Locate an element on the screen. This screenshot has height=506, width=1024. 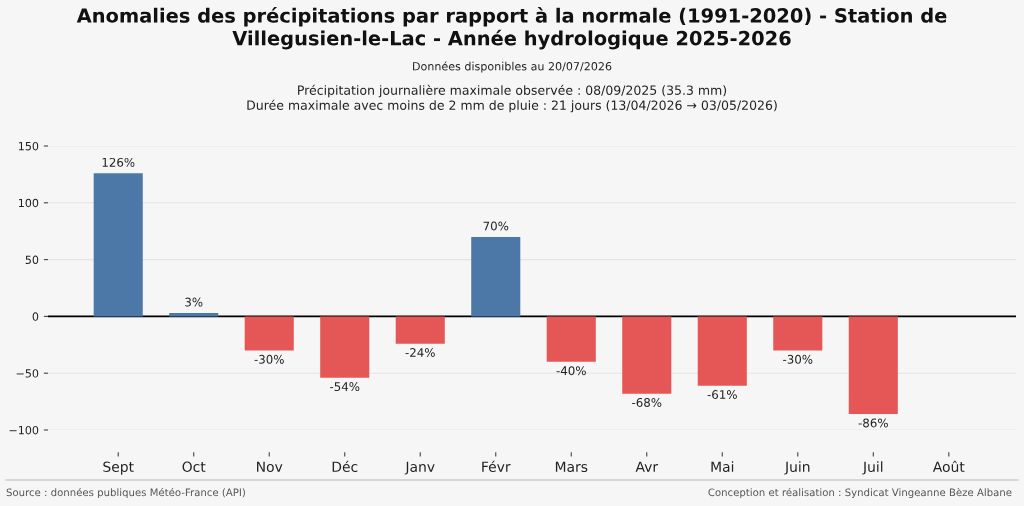
x-tick-label: Août is located at coordinates (948, 466).